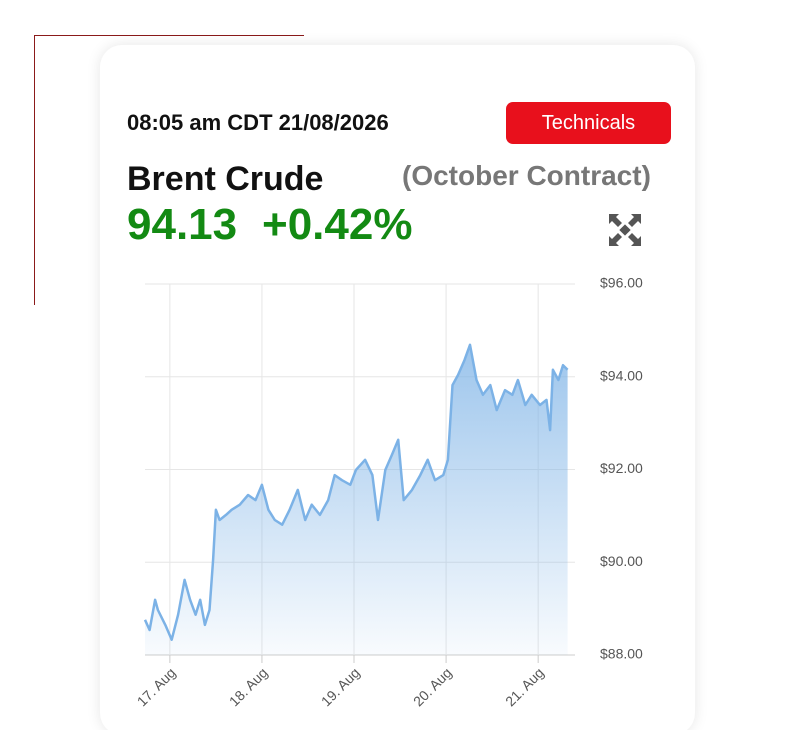  What do you see at coordinates (258, 122) in the screenshot?
I see `timestamp: 08:05 am CDT 21/08/2026` at bounding box center [258, 122].